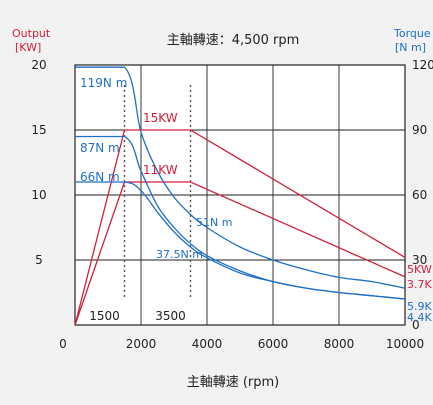 The width and height of the screenshot is (433, 405). What do you see at coordinates (100, 177) in the screenshot?
I see `torque-label-66: 66N m` at bounding box center [100, 177].